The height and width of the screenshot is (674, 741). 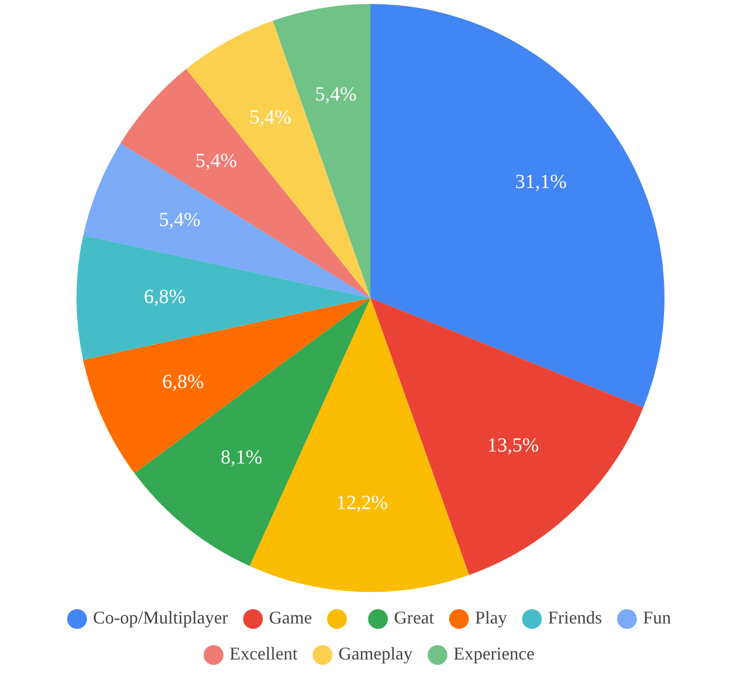 What do you see at coordinates (160, 618) in the screenshot?
I see `legend-label: Co-op/Multiplayer` at bounding box center [160, 618].